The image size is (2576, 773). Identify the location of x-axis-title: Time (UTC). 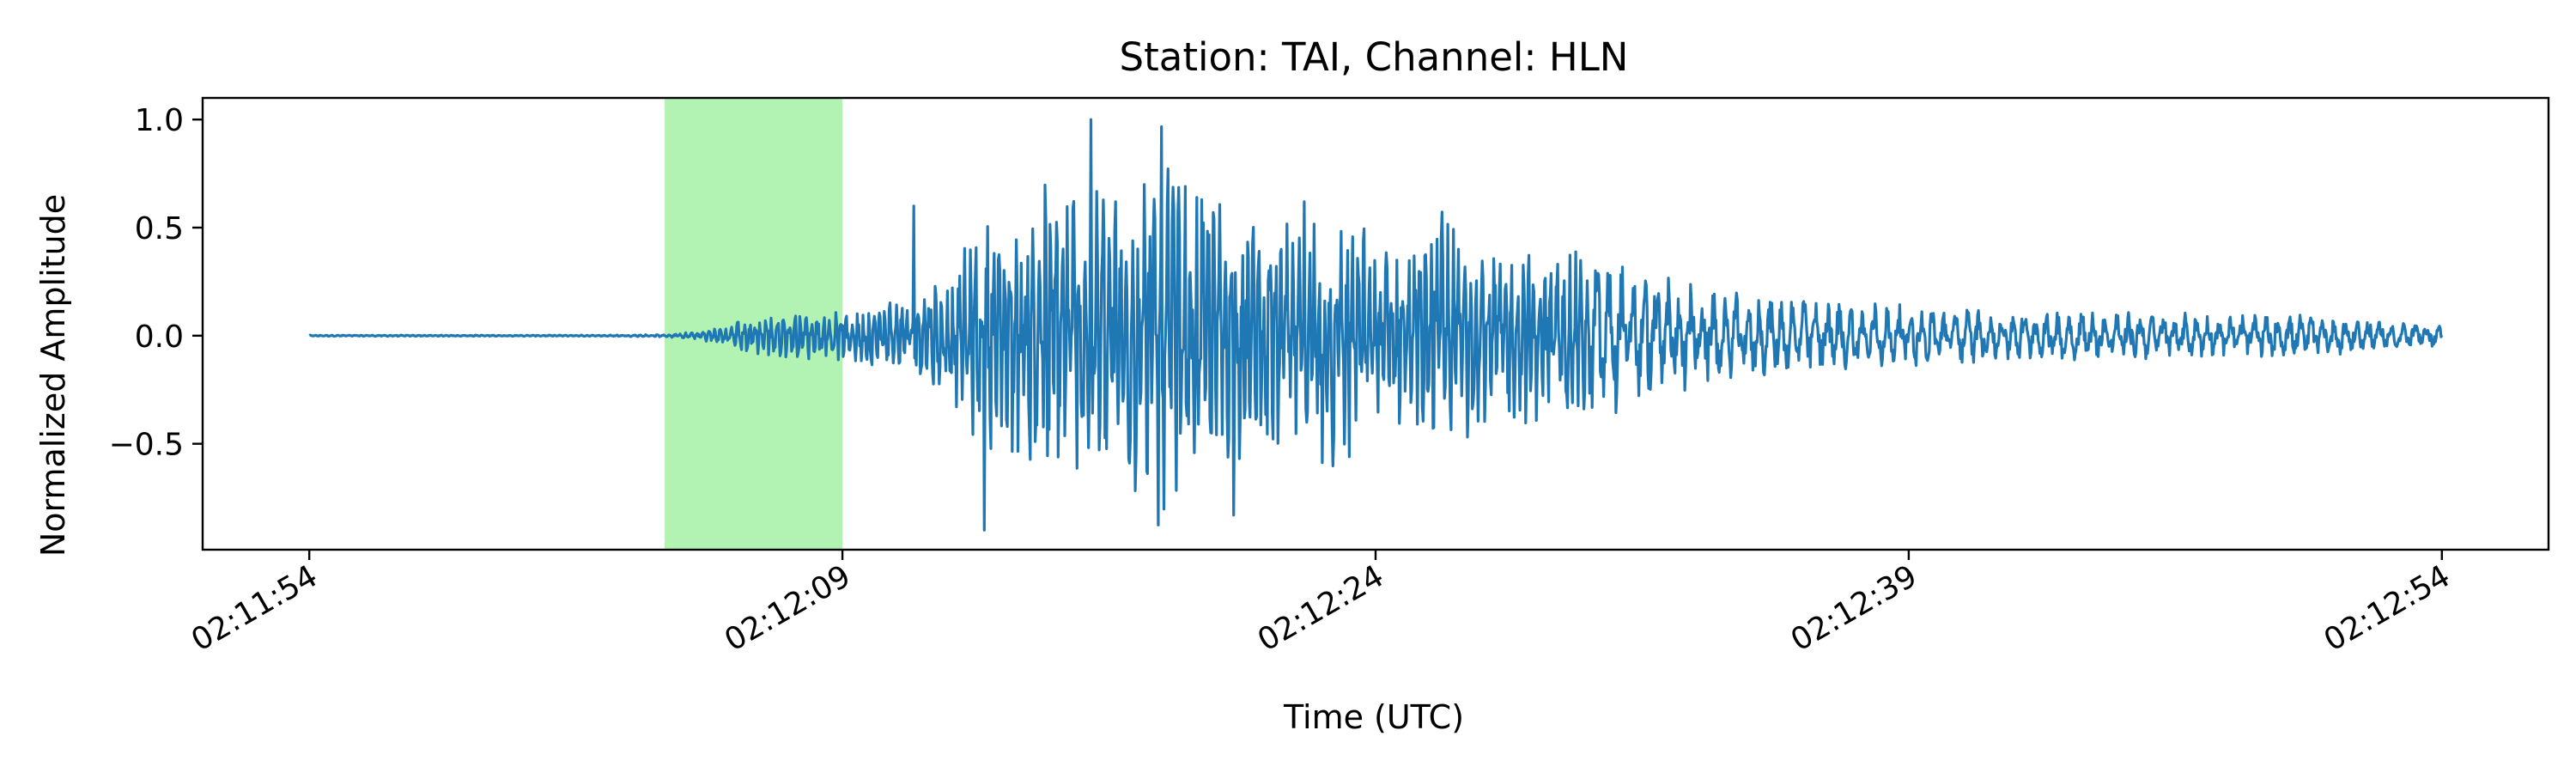
(1374, 717).